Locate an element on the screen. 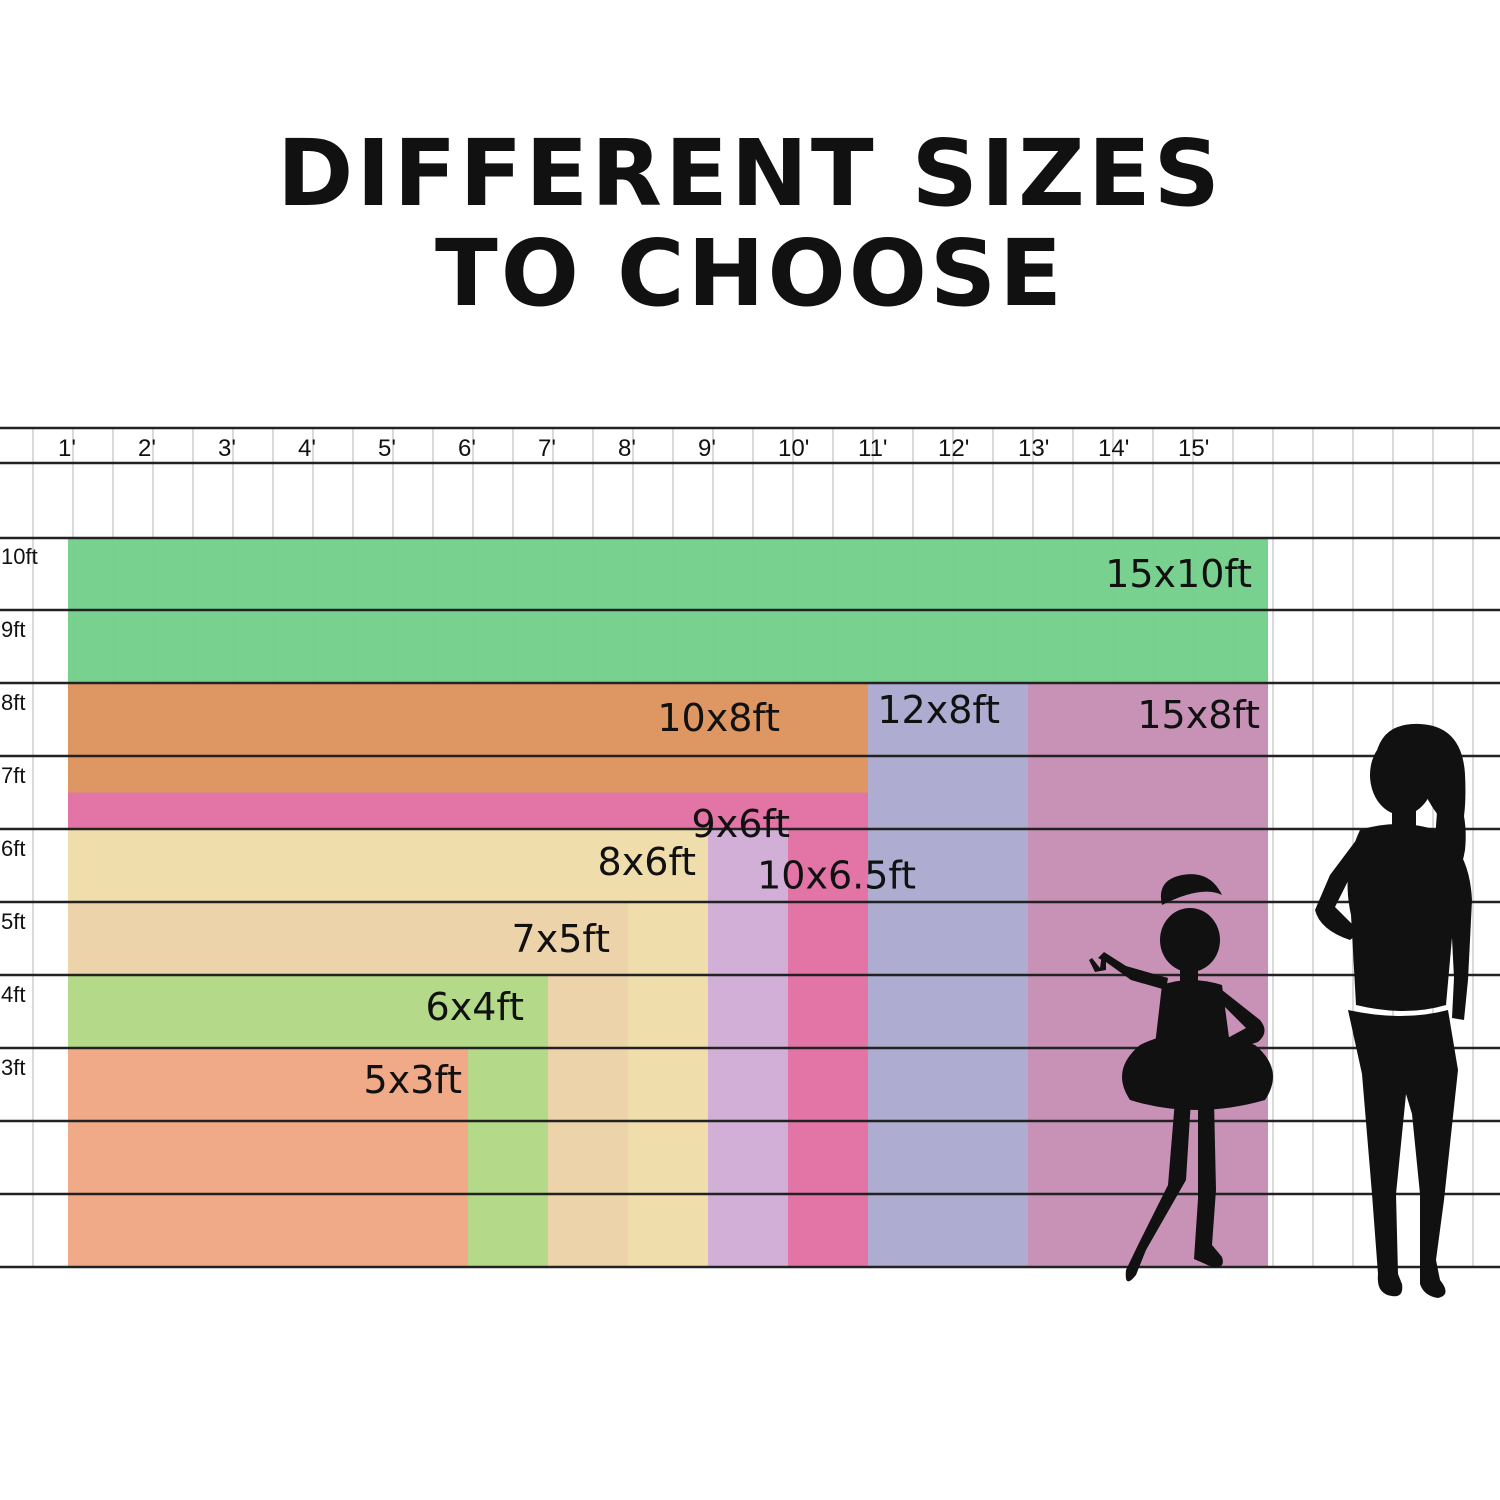 The height and width of the screenshot is (1500, 1500). size-label-7x5ft: 7x5ft is located at coordinates (561, 939).